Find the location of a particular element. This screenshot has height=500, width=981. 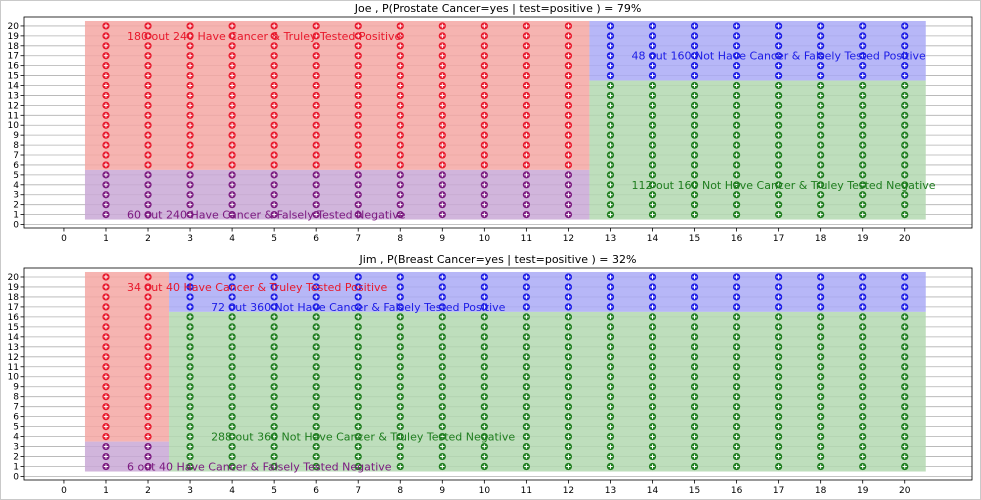

y-tick-label: 1 is located at coordinates (16, 468).